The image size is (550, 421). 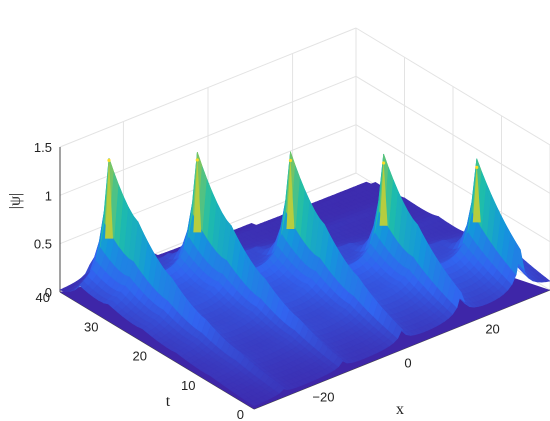 I want to click on t-tick-label: 20, so click(x=140, y=356).